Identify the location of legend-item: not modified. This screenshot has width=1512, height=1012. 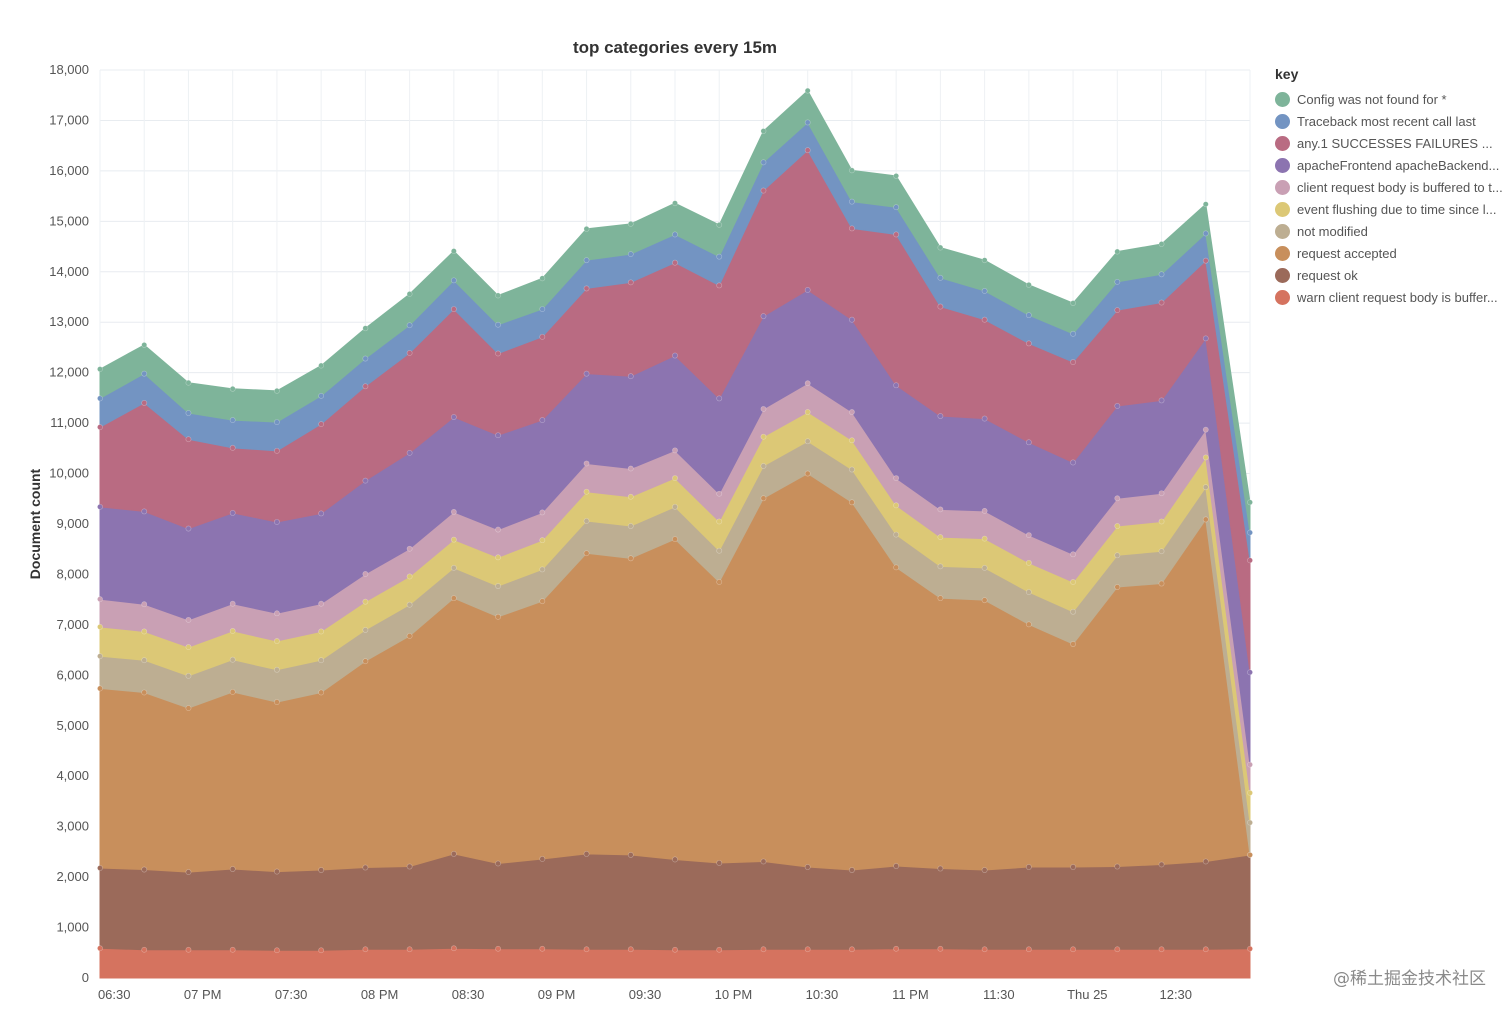
(1392, 231).